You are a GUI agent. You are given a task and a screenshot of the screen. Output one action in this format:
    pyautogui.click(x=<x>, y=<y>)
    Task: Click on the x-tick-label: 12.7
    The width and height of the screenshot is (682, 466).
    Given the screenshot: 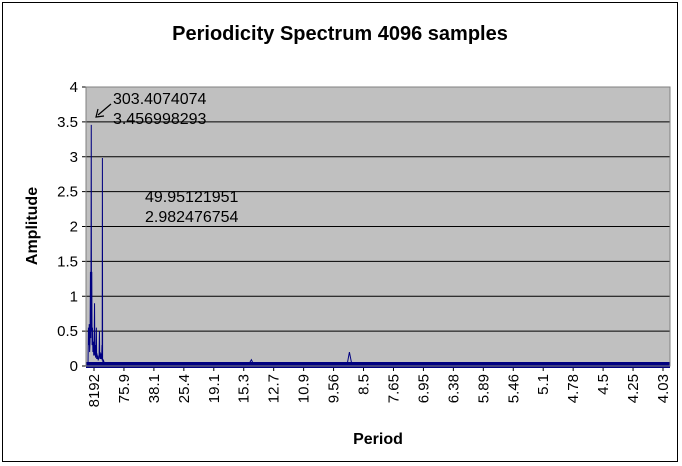 What is the action you would take?
    pyautogui.click(x=274, y=388)
    